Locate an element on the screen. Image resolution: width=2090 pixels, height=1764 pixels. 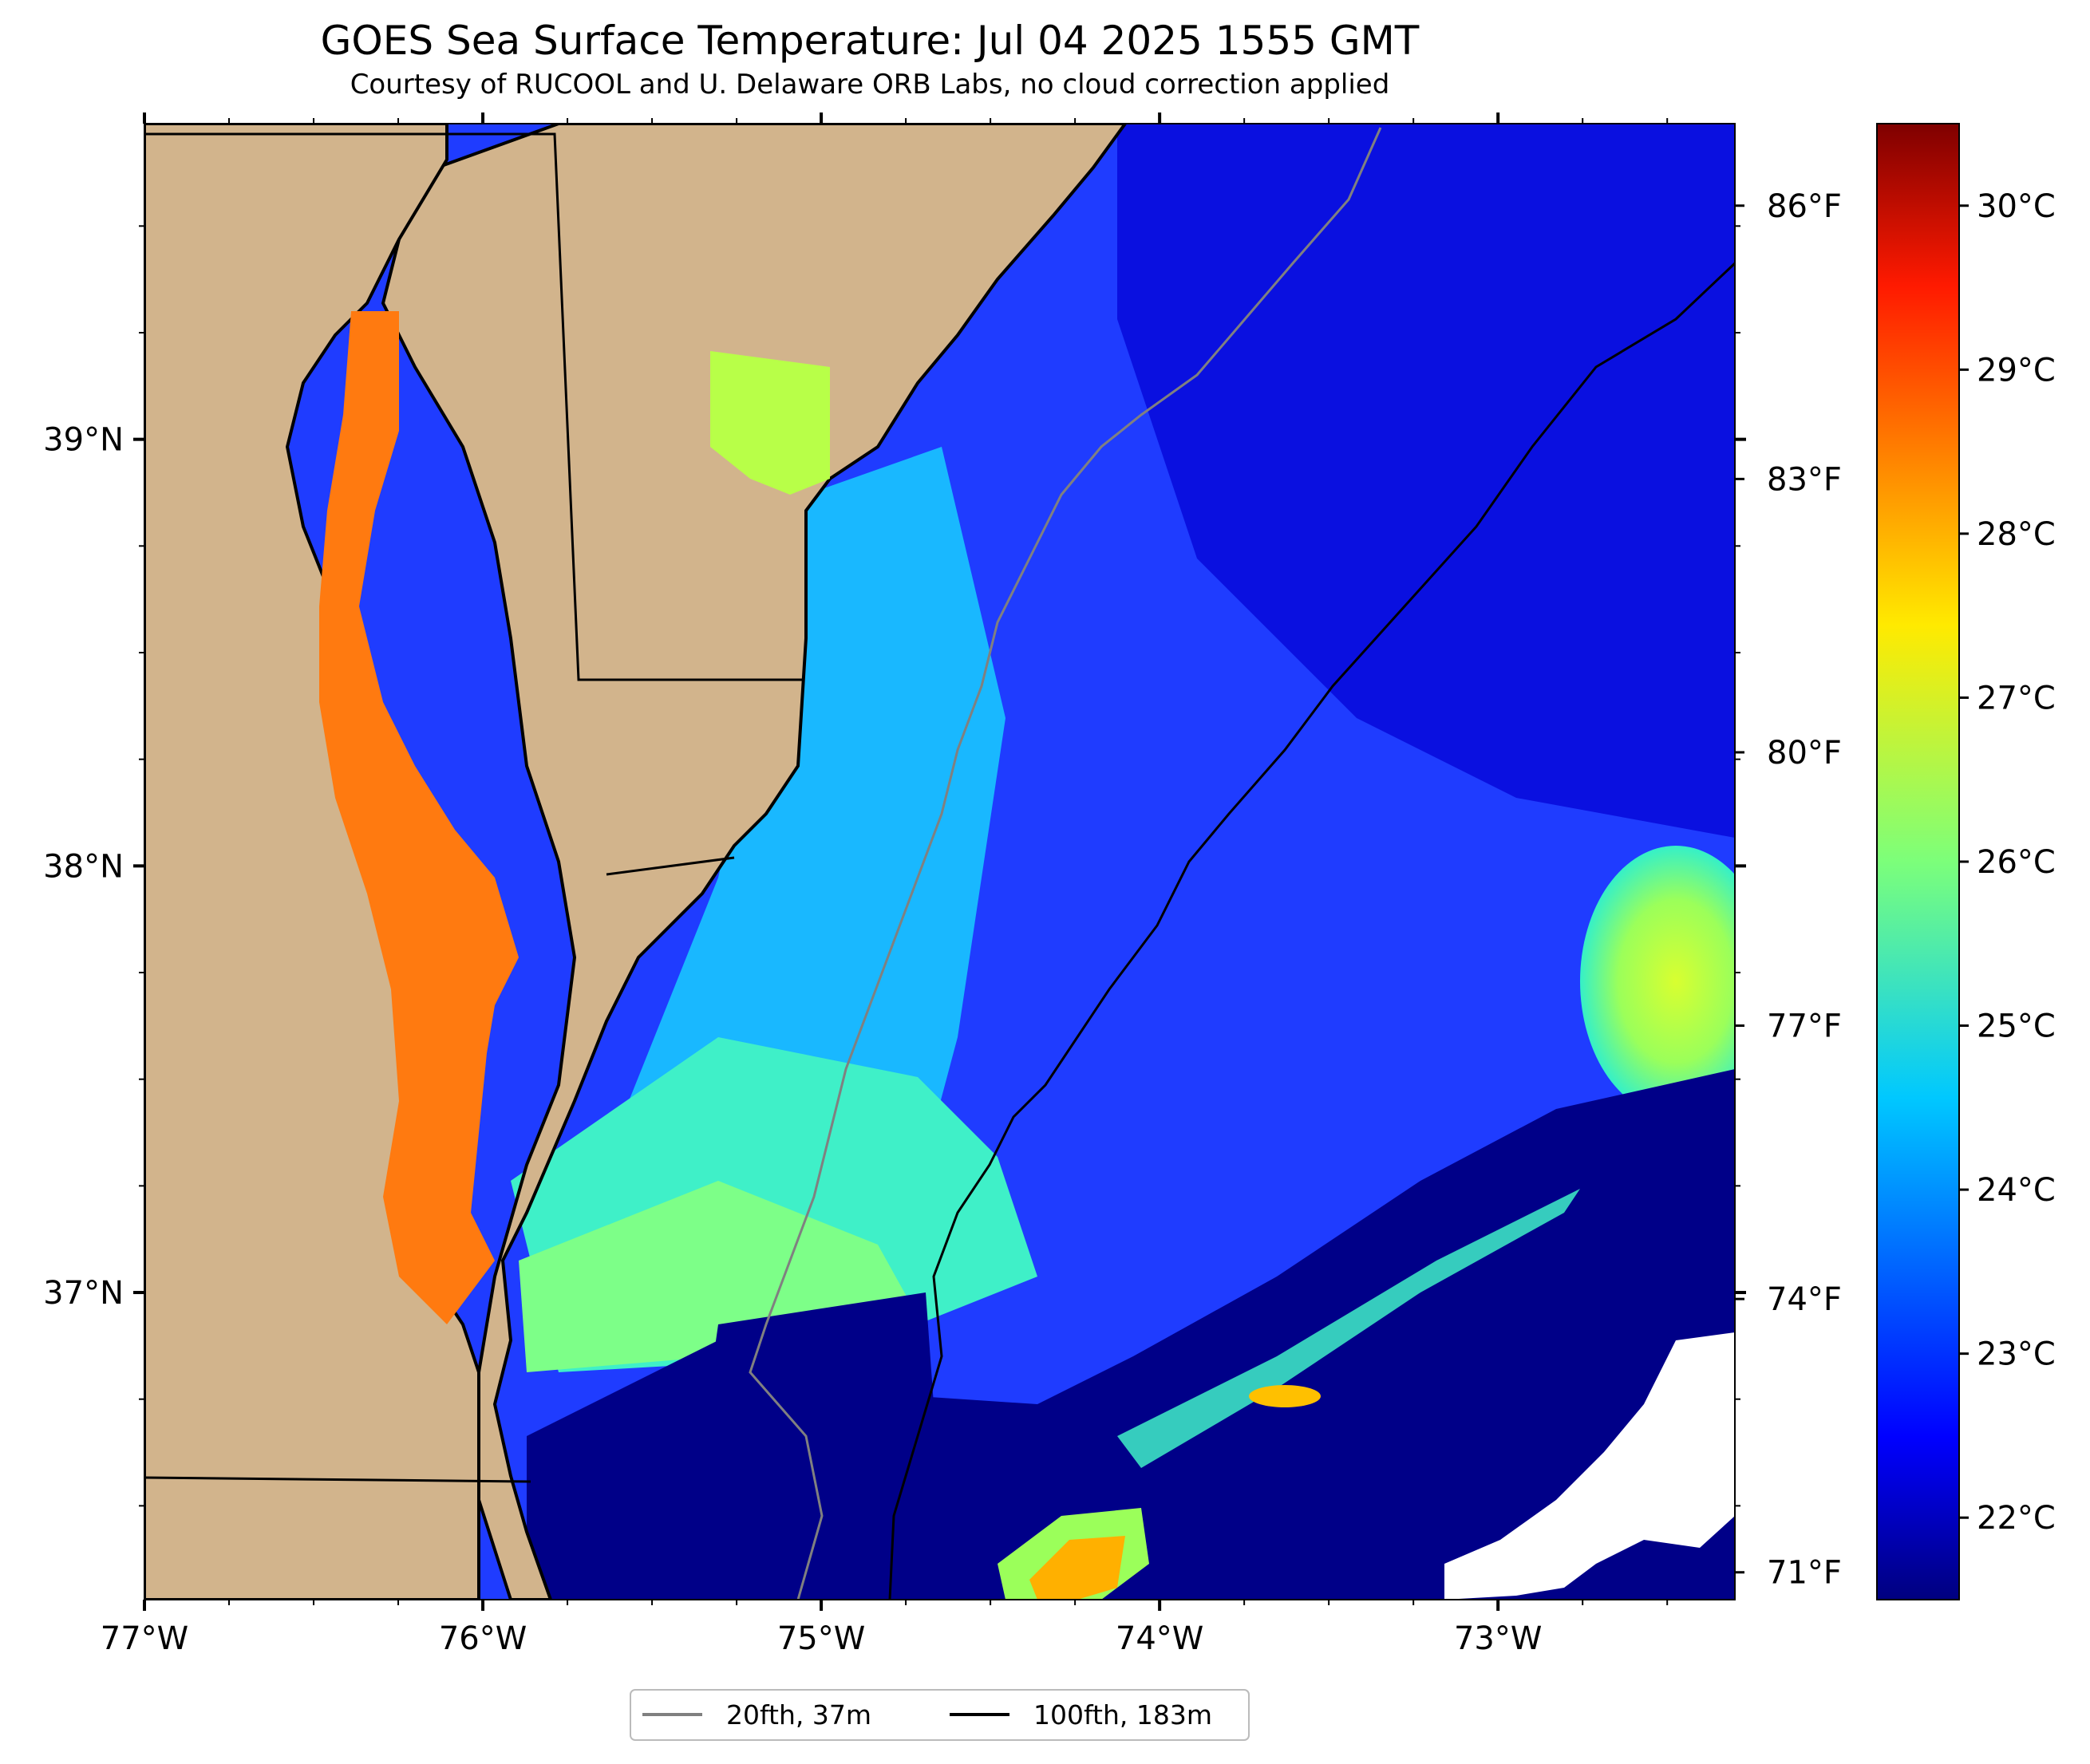
isobath-legend: 20fth, 37m 100fth, 183m is located at coordinates (940, 1715).